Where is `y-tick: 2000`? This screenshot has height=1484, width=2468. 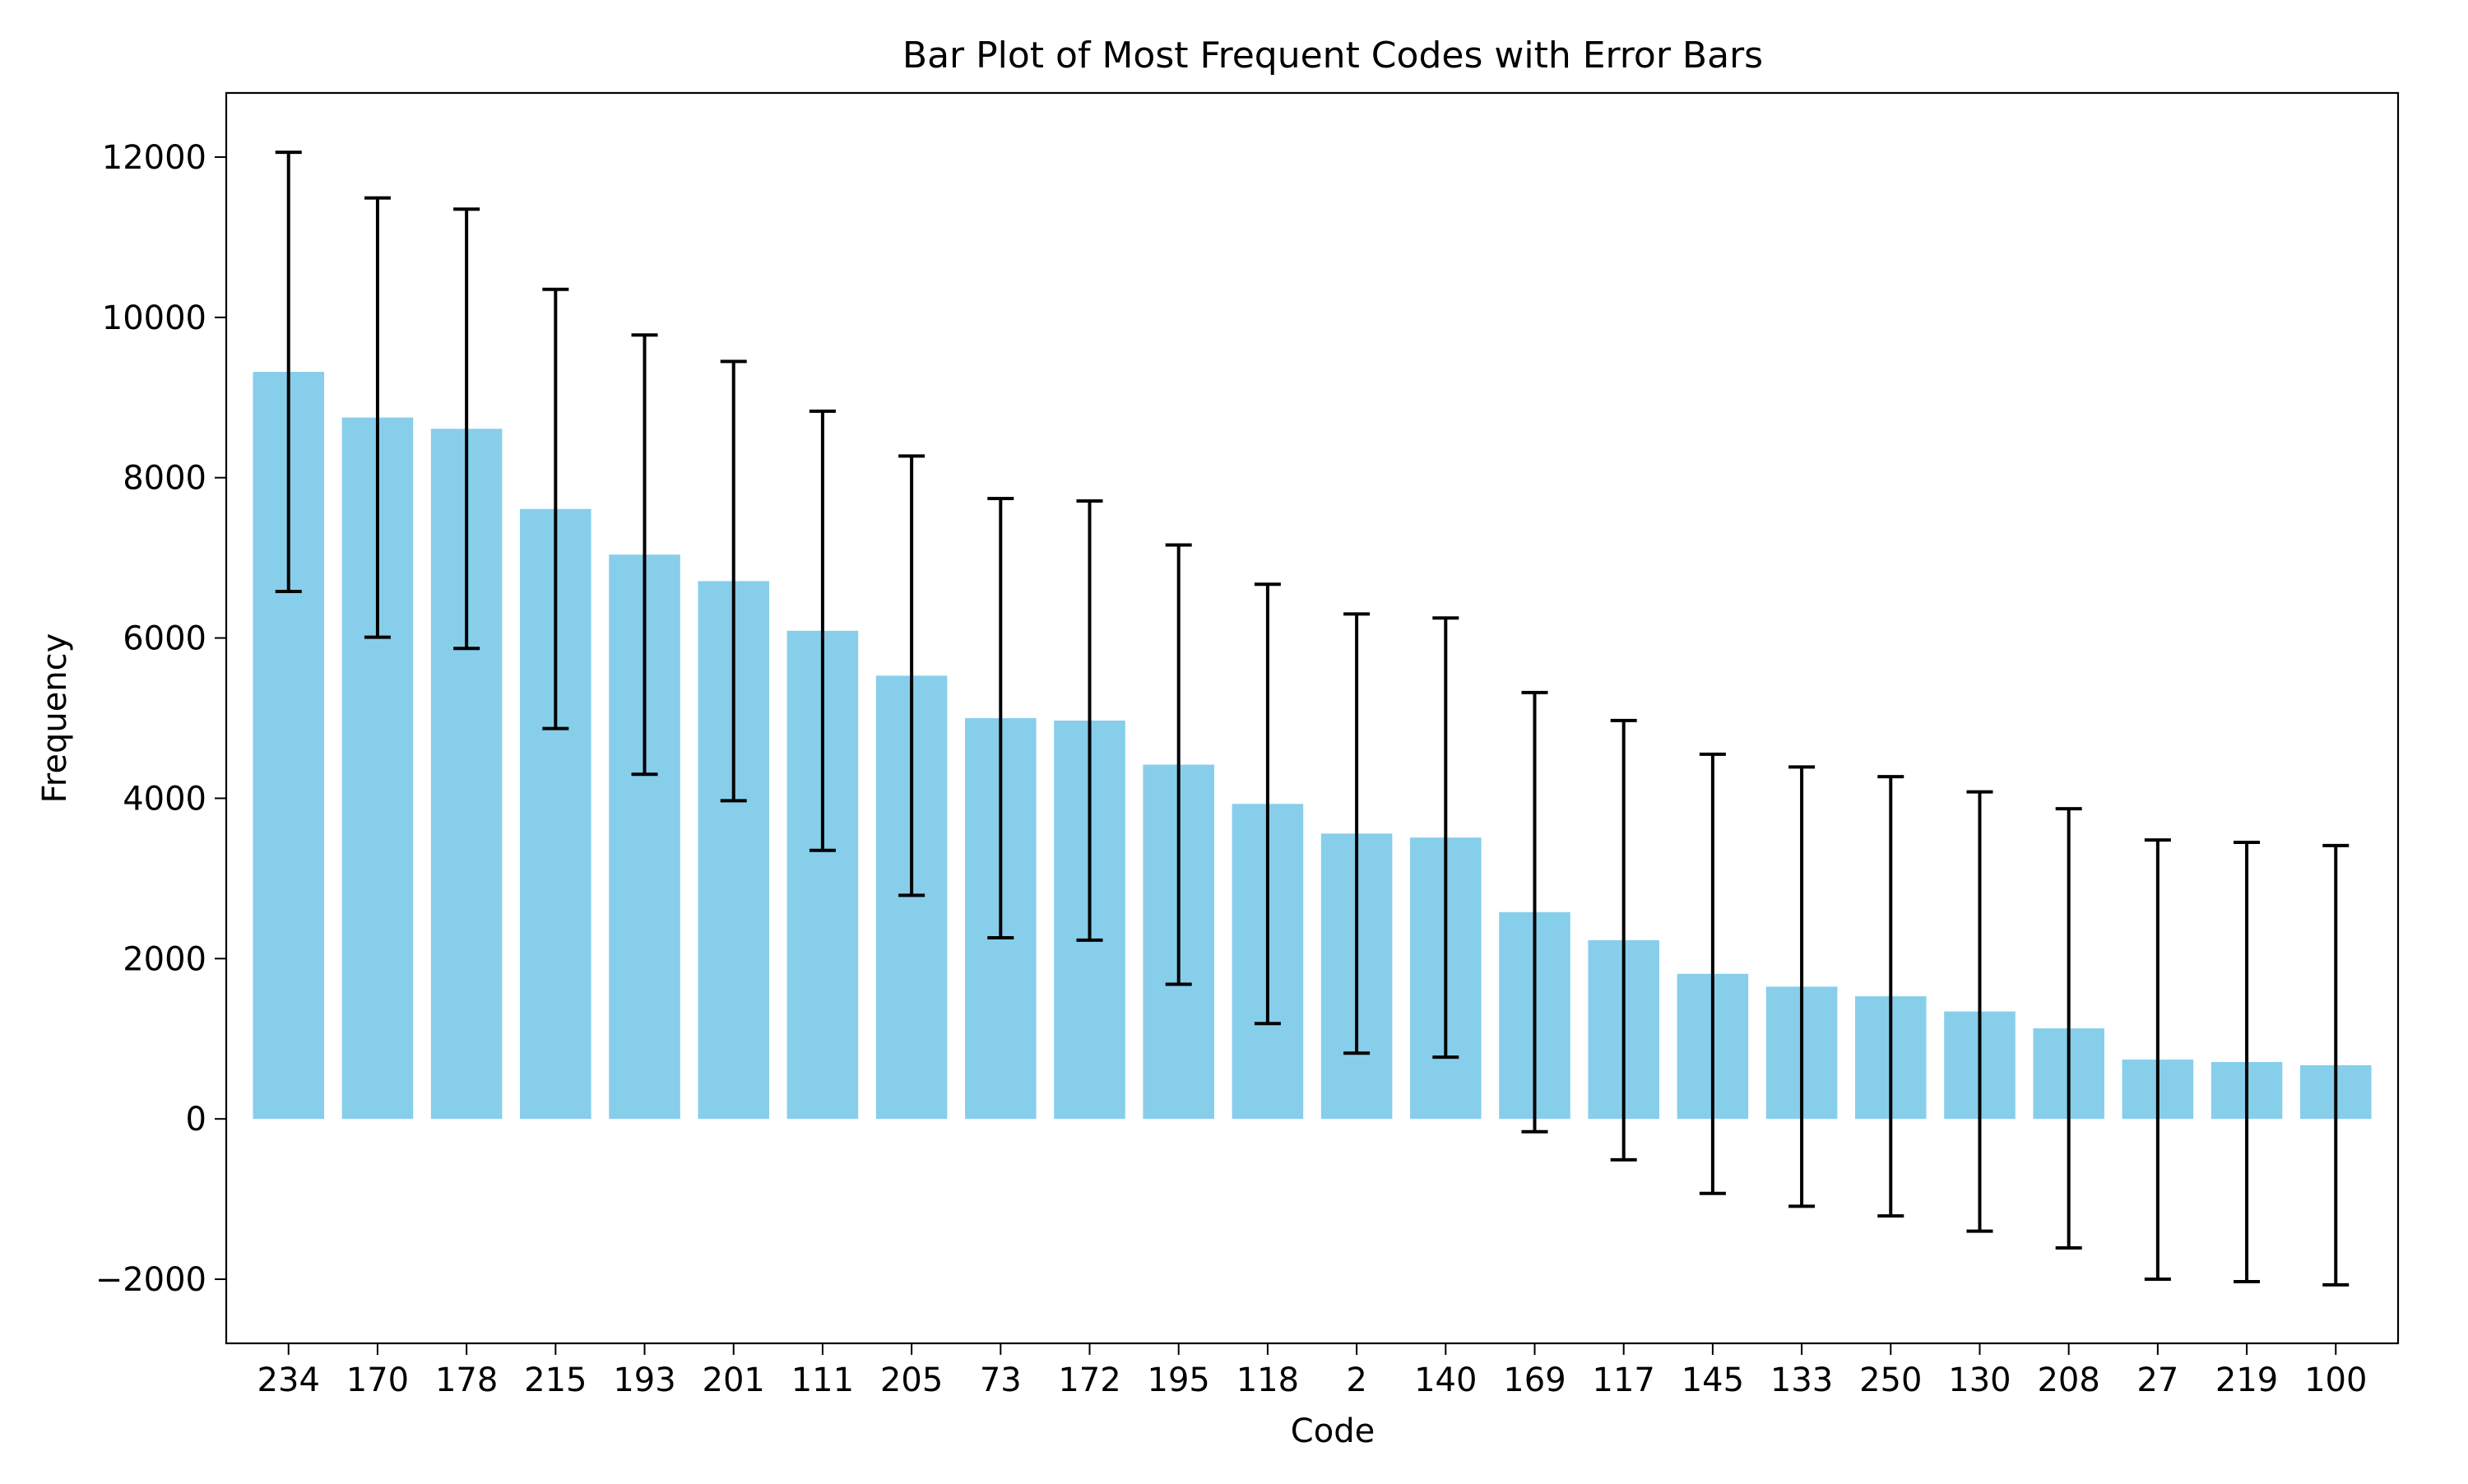 y-tick: 2000 is located at coordinates (174, 959).